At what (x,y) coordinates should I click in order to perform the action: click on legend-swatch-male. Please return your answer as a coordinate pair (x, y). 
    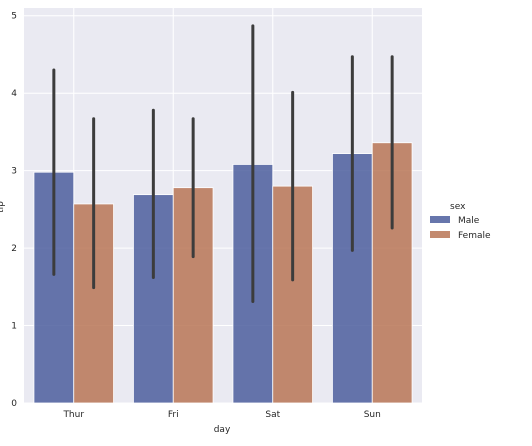
    Looking at the image, I should click on (440, 219).